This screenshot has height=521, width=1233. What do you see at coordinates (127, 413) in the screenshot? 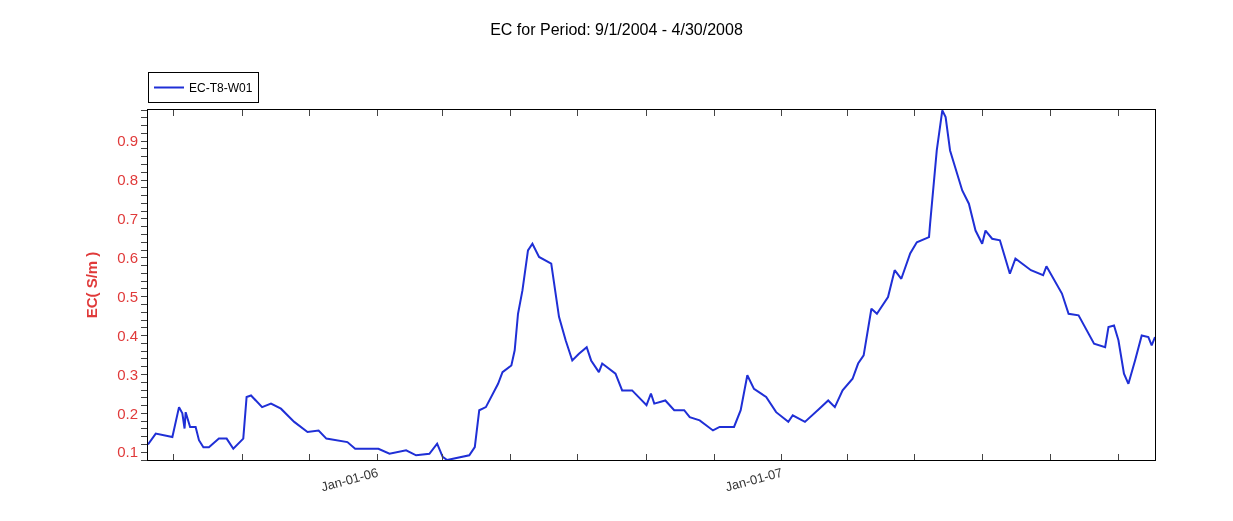
I see `y-tick-label: 0.2` at bounding box center [127, 413].